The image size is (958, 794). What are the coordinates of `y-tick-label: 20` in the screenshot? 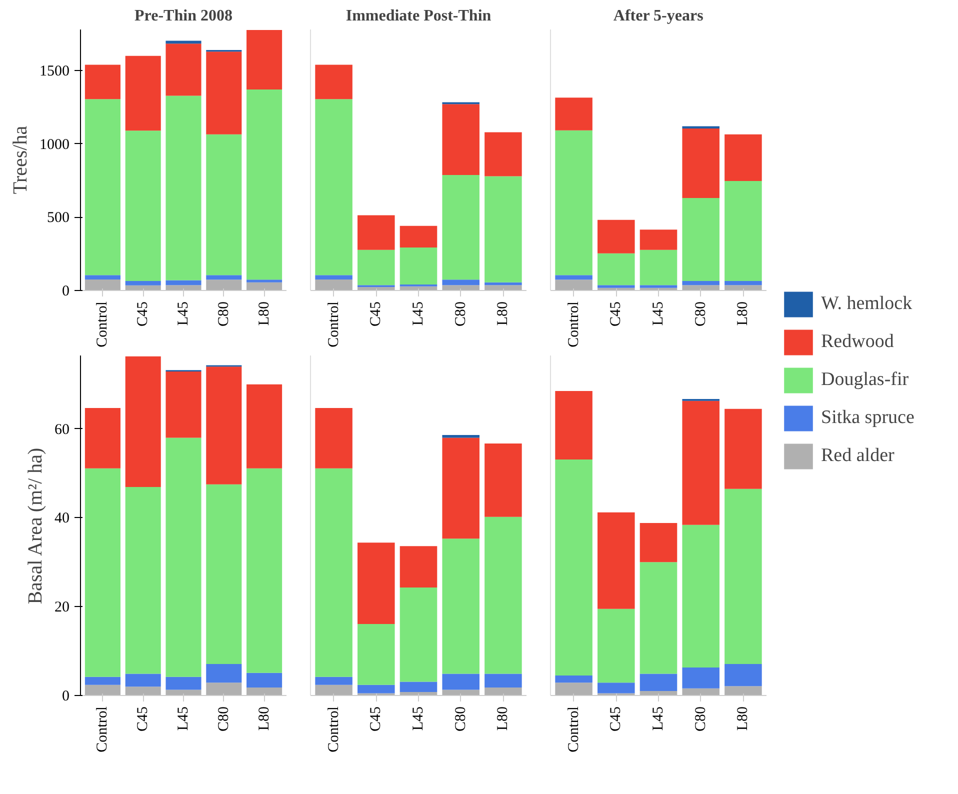 It's located at (62, 608).